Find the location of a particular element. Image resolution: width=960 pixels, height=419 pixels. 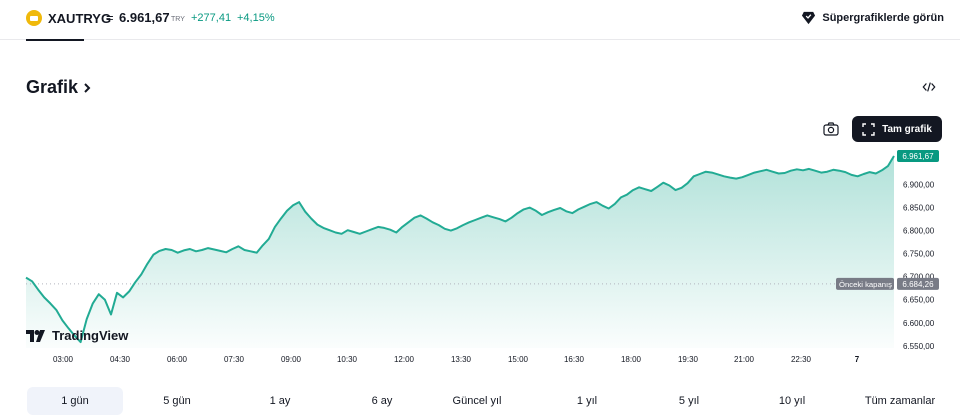

y-axis-tick-label: 6.850,00 is located at coordinates (919, 208).